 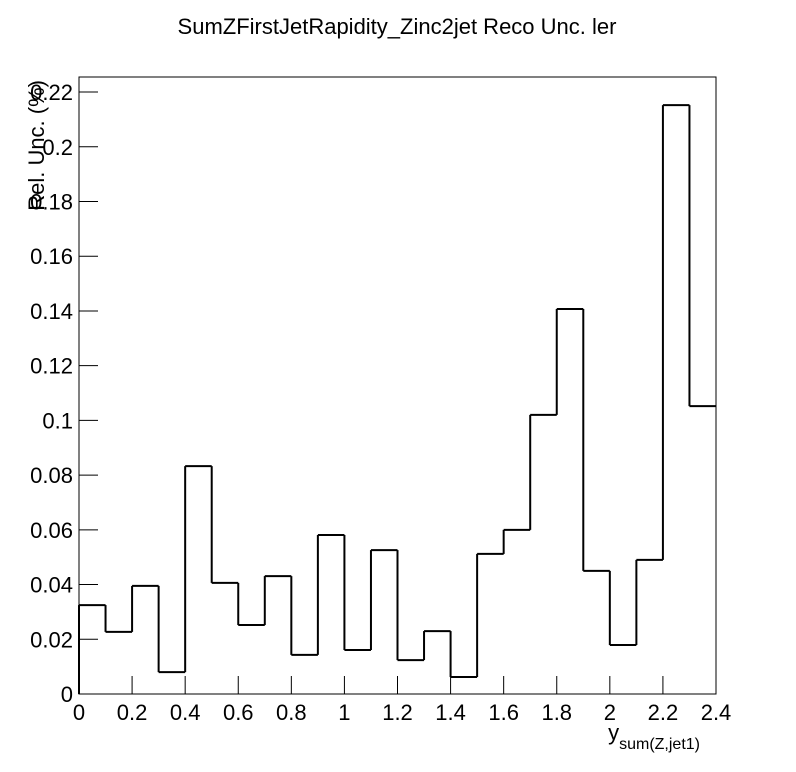 I want to click on y-tick-label: 0, so click(x=67, y=694).